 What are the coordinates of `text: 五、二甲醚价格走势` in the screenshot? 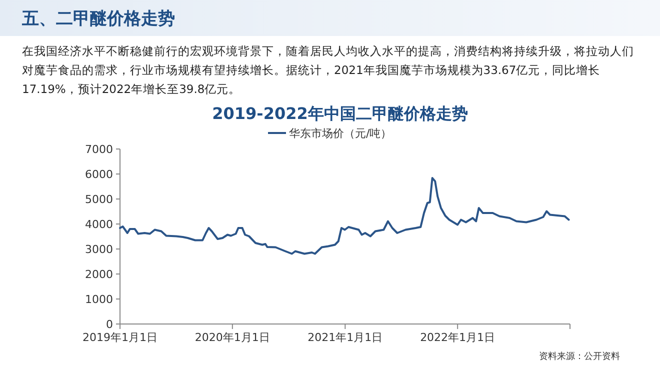 It's located at (98, 19).